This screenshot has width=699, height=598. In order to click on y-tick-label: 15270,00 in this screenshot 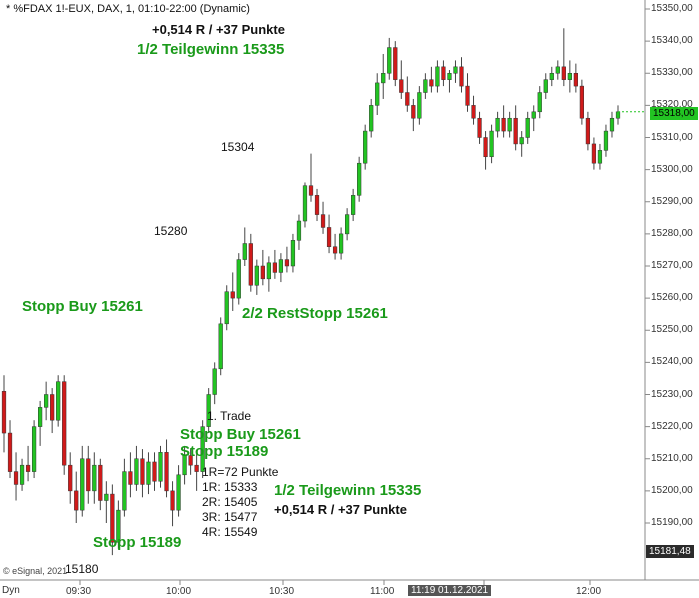, I will do `click(672, 265)`.